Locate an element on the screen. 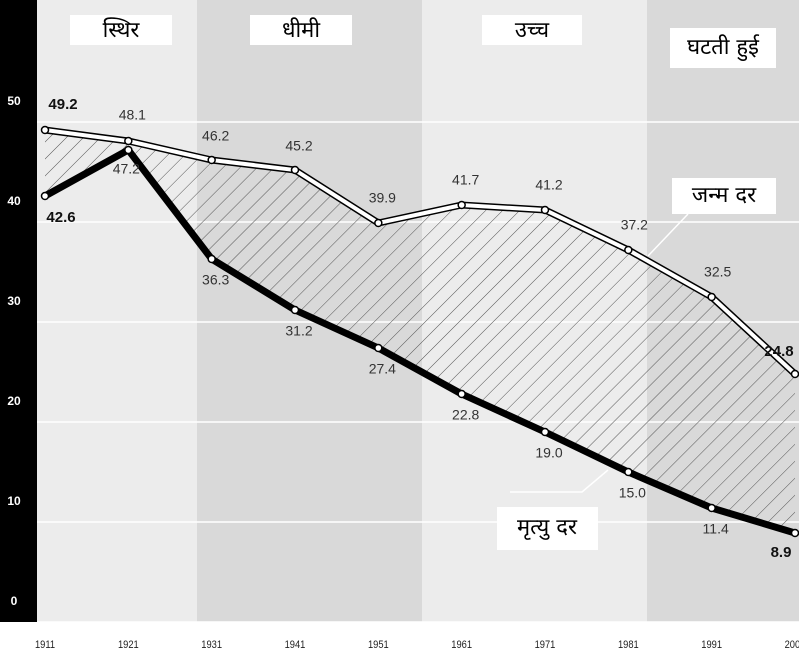 The width and height of the screenshot is (799, 660). x-tick-label: 1991 is located at coordinates (711, 645).